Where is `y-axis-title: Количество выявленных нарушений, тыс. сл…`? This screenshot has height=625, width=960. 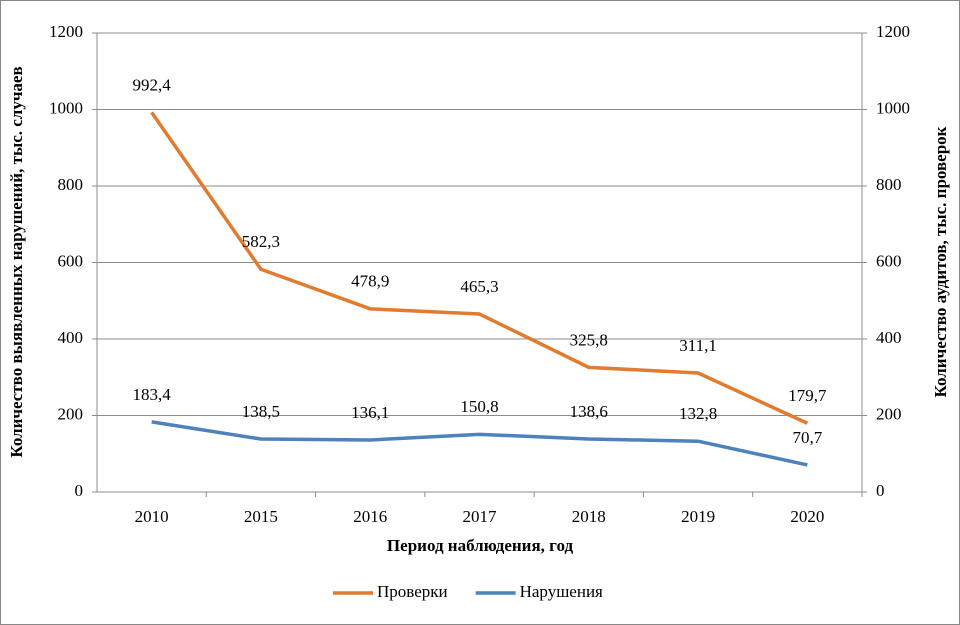 y-axis-title: Количество выявленных нарушений, тыс. сл… is located at coordinates (16, 261).